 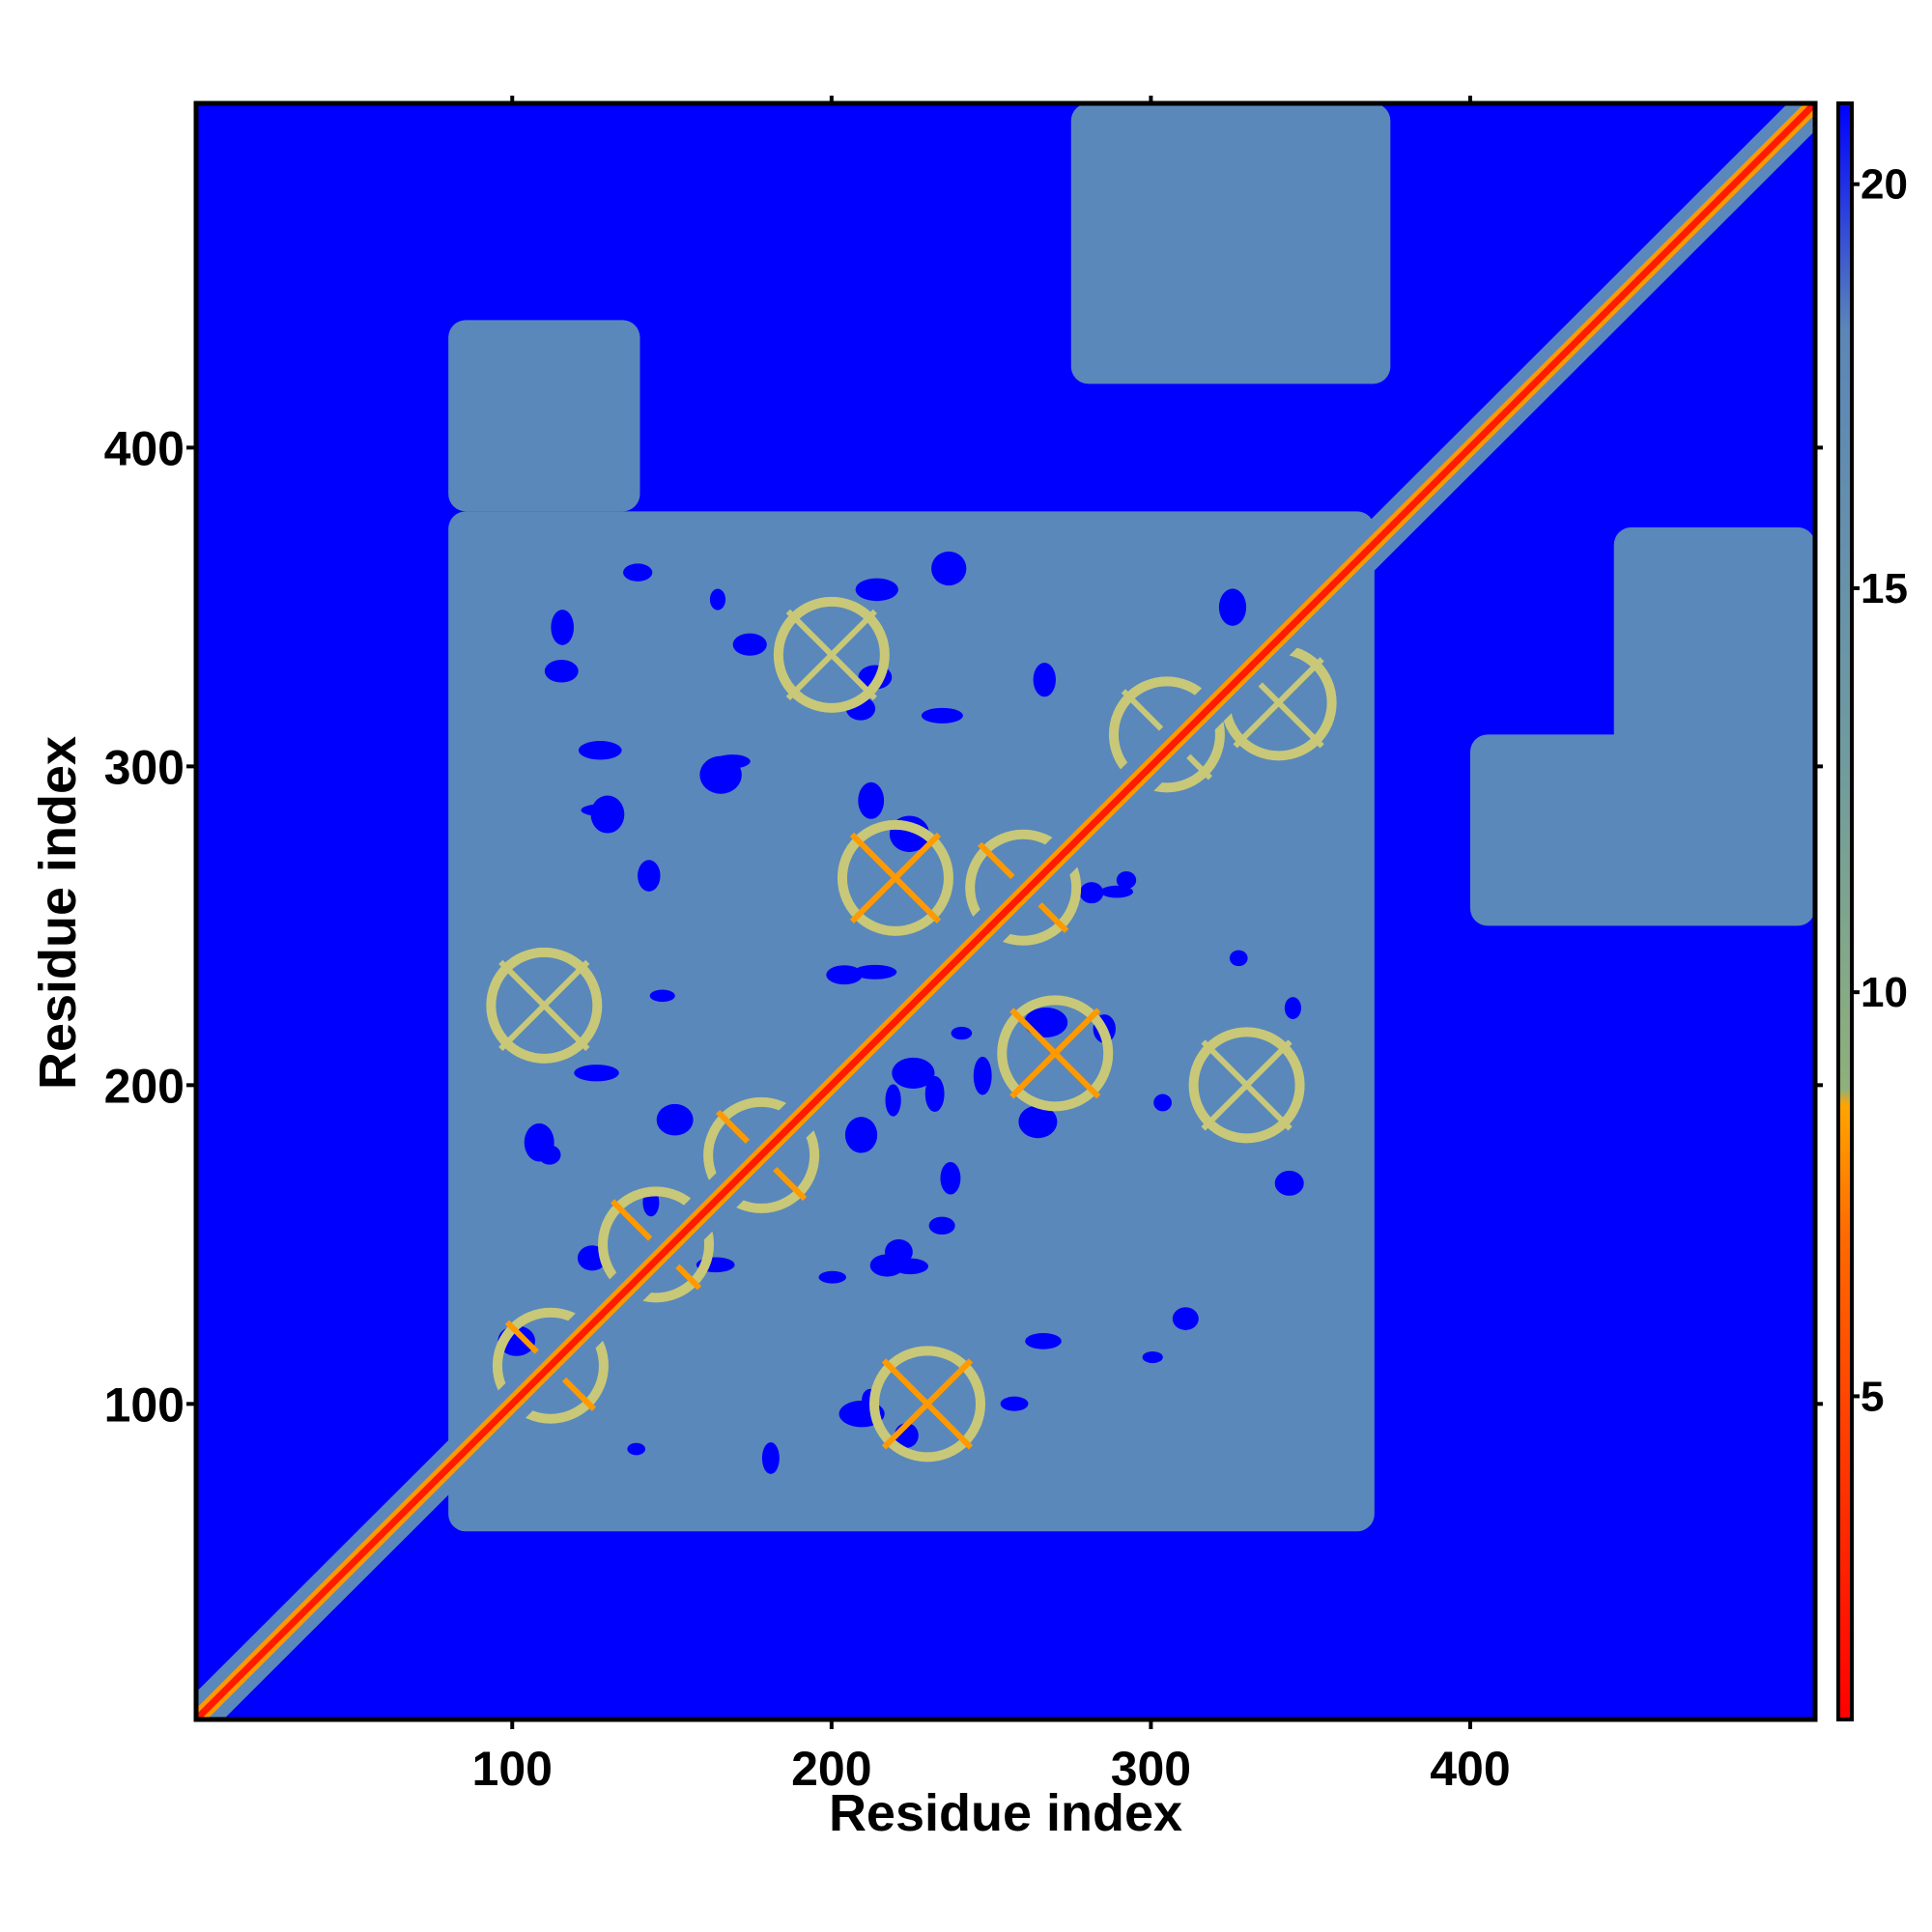 What do you see at coordinates (1884, 185) in the screenshot?
I see `colorbar-tick-label: 20` at bounding box center [1884, 185].